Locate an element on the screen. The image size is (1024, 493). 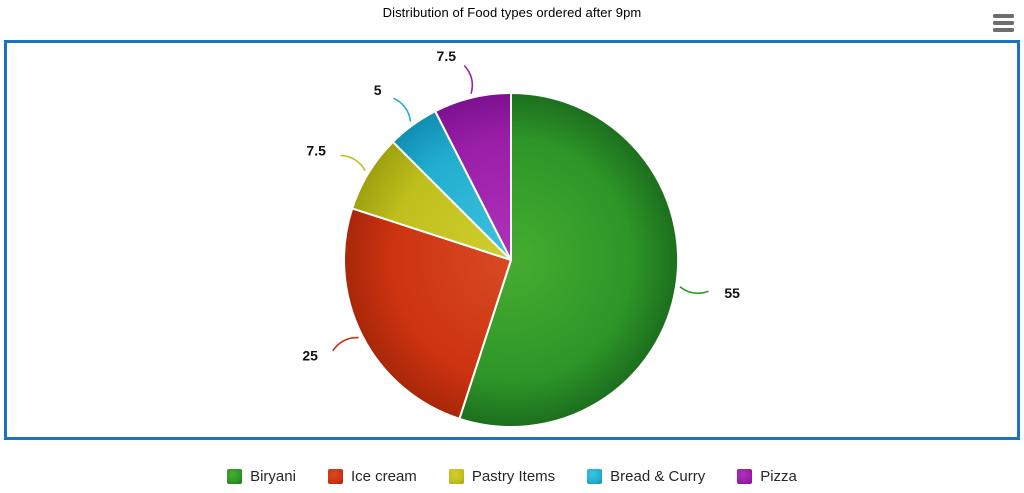
slice-value-label-bread-curry: 5 is located at coordinates (378, 90).